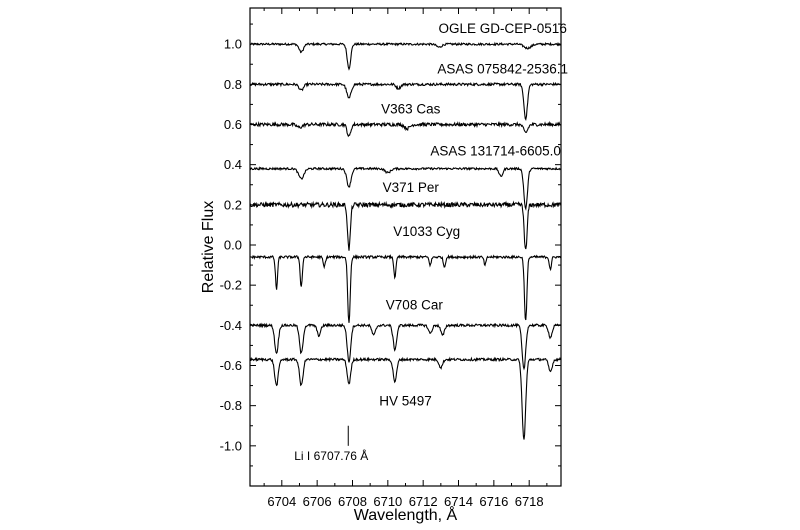  Describe the element at coordinates (231, 325) in the screenshot. I see `y-tick-label: -0.4` at that location.